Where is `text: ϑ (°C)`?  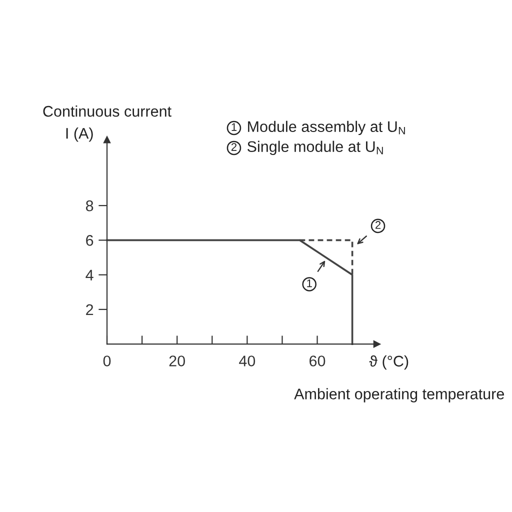
text: ϑ (°C) is located at coordinates (388, 362).